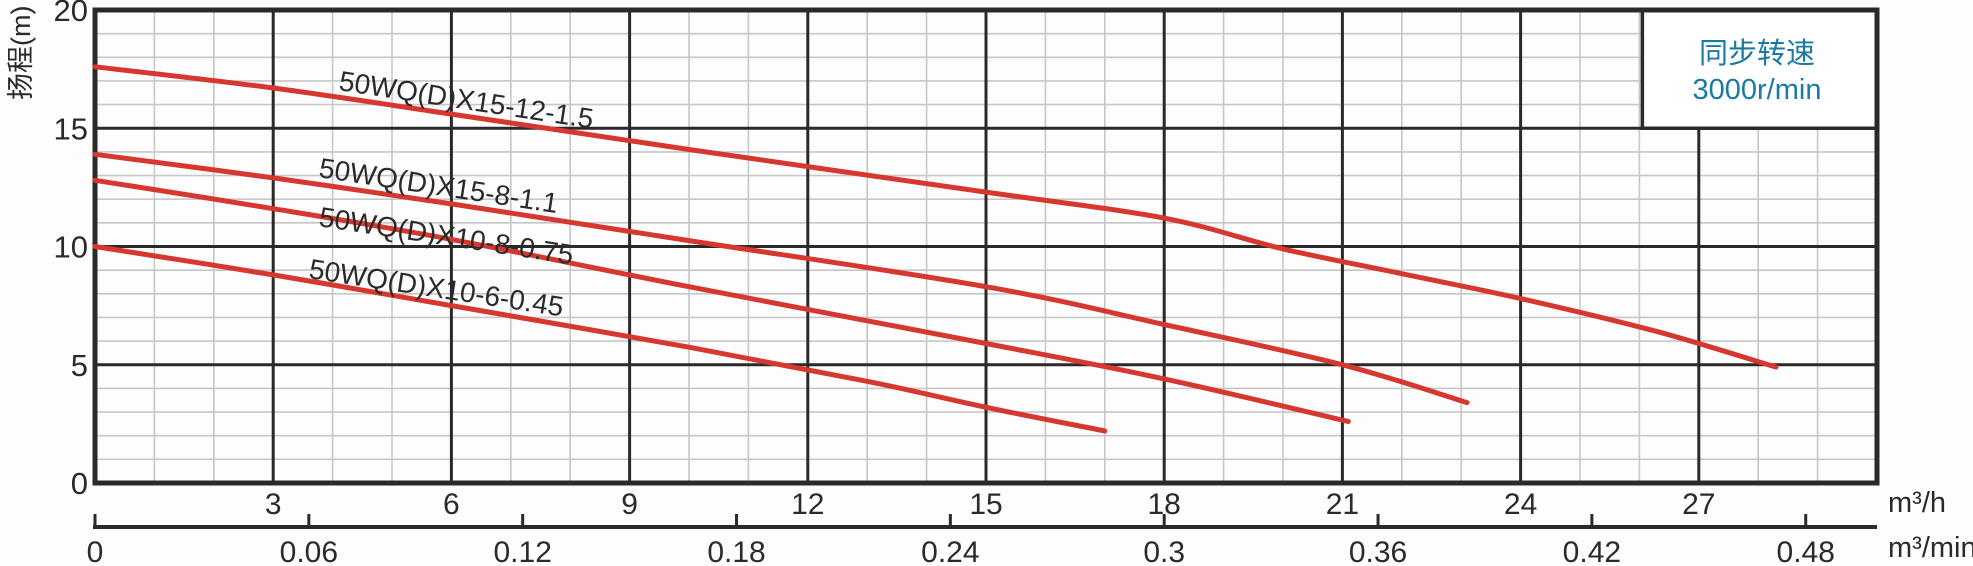 The width and height of the screenshot is (1973, 566). What do you see at coordinates (1917, 503) in the screenshot?
I see `x-axis-unit-m3h: m³/h` at bounding box center [1917, 503].